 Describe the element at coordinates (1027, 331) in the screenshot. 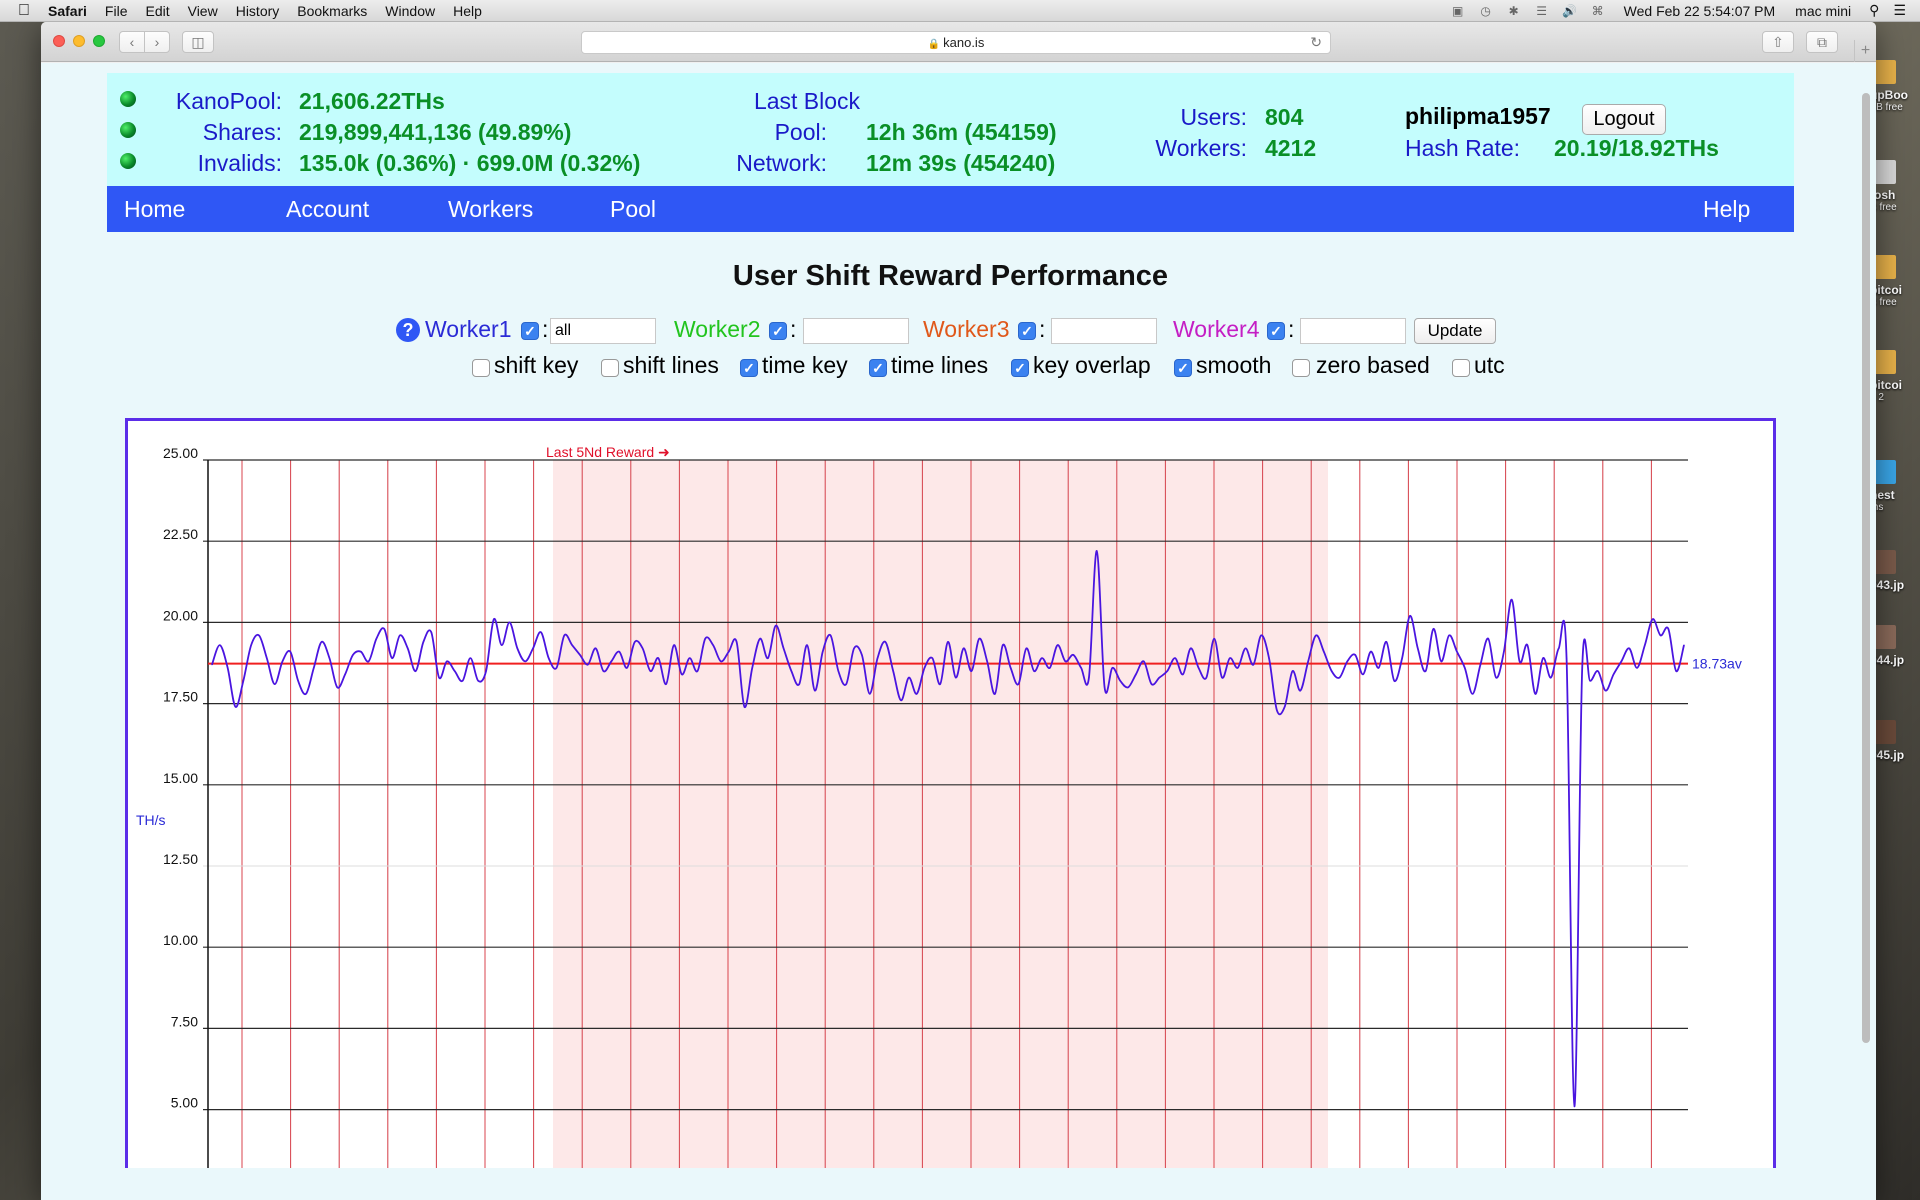

I see `worker3-checkbox: ✓` at that location.